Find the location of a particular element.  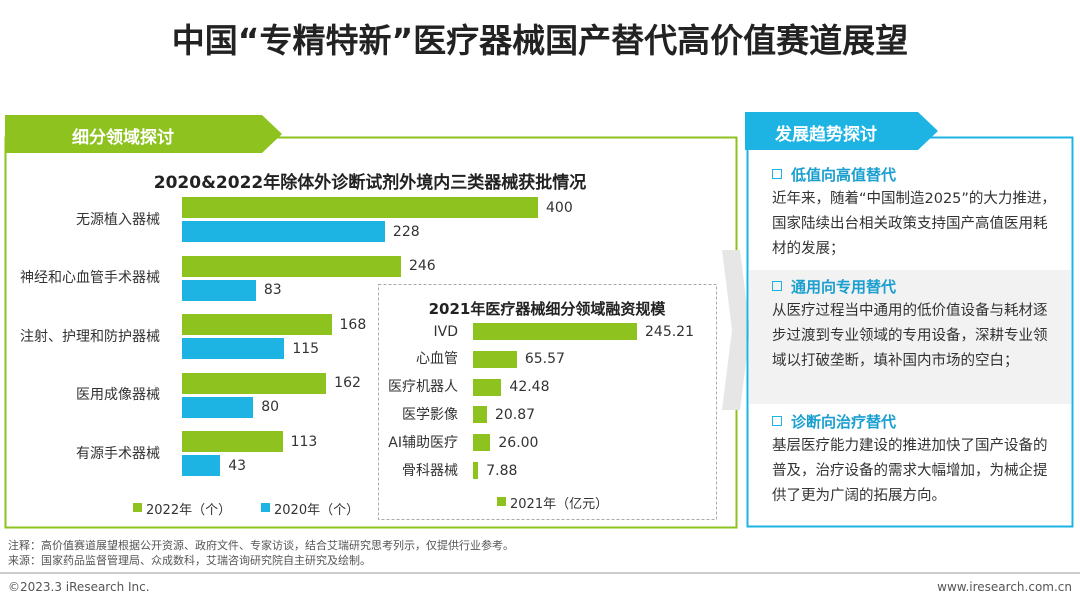

value-label: 113 is located at coordinates (304, 441).